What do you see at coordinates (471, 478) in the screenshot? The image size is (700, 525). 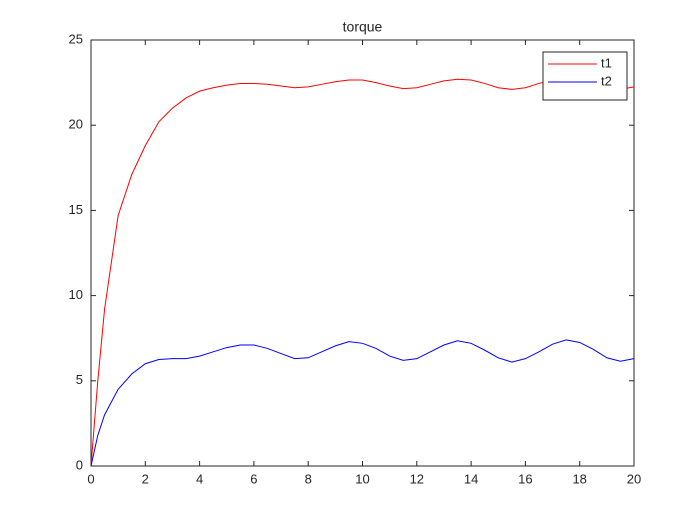 I see `x-tick-label: 14` at bounding box center [471, 478].